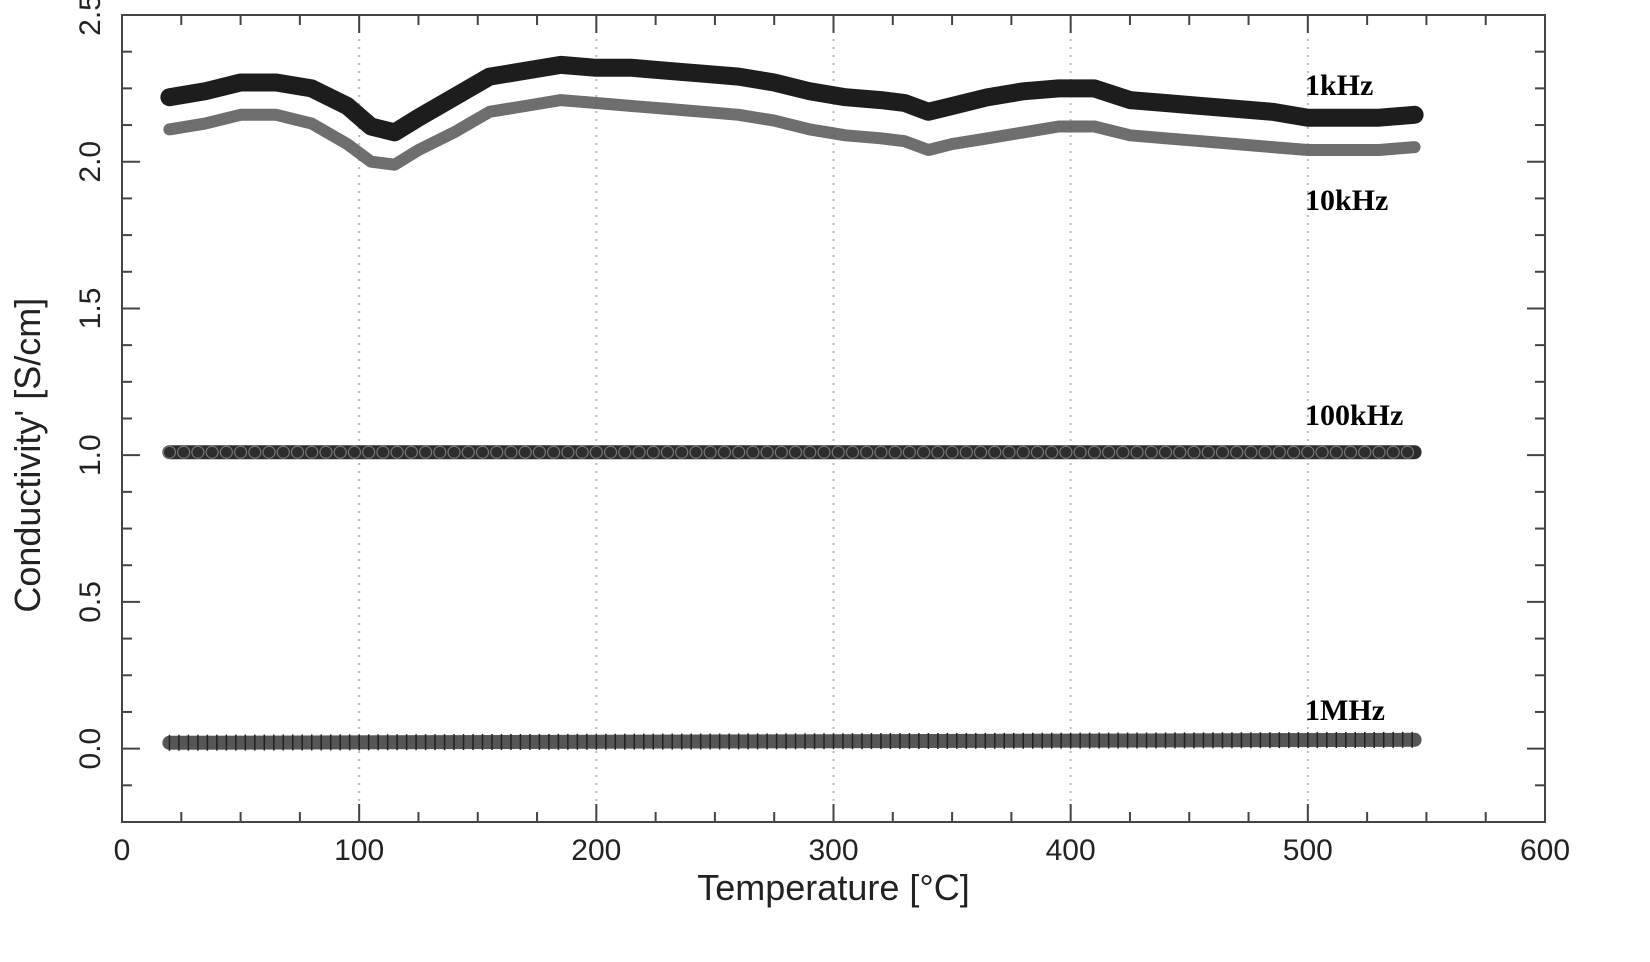 This screenshot has width=1650, height=962. What do you see at coordinates (90, 455) in the screenshot?
I see `y-tick-label-1: 1.0` at bounding box center [90, 455].